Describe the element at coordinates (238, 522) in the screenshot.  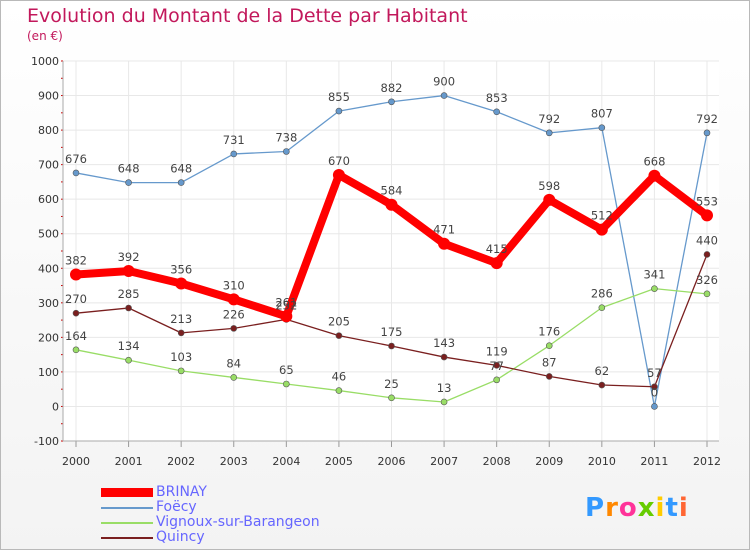
I see `legend-label: Vignoux-sur-Barangeon` at that location.